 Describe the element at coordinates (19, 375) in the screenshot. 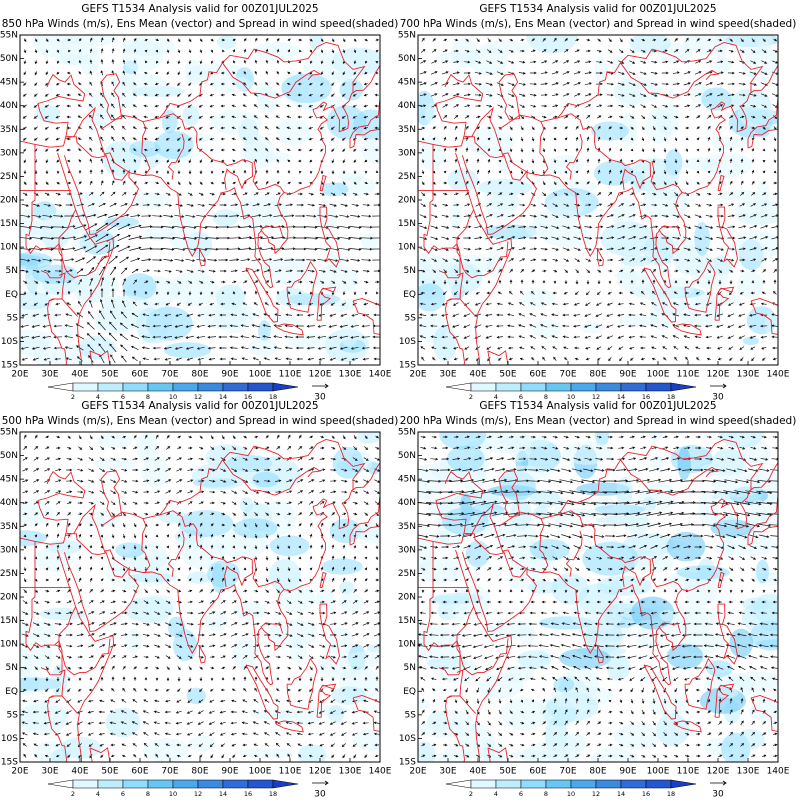

I see `lon-label: 20E` at that location.